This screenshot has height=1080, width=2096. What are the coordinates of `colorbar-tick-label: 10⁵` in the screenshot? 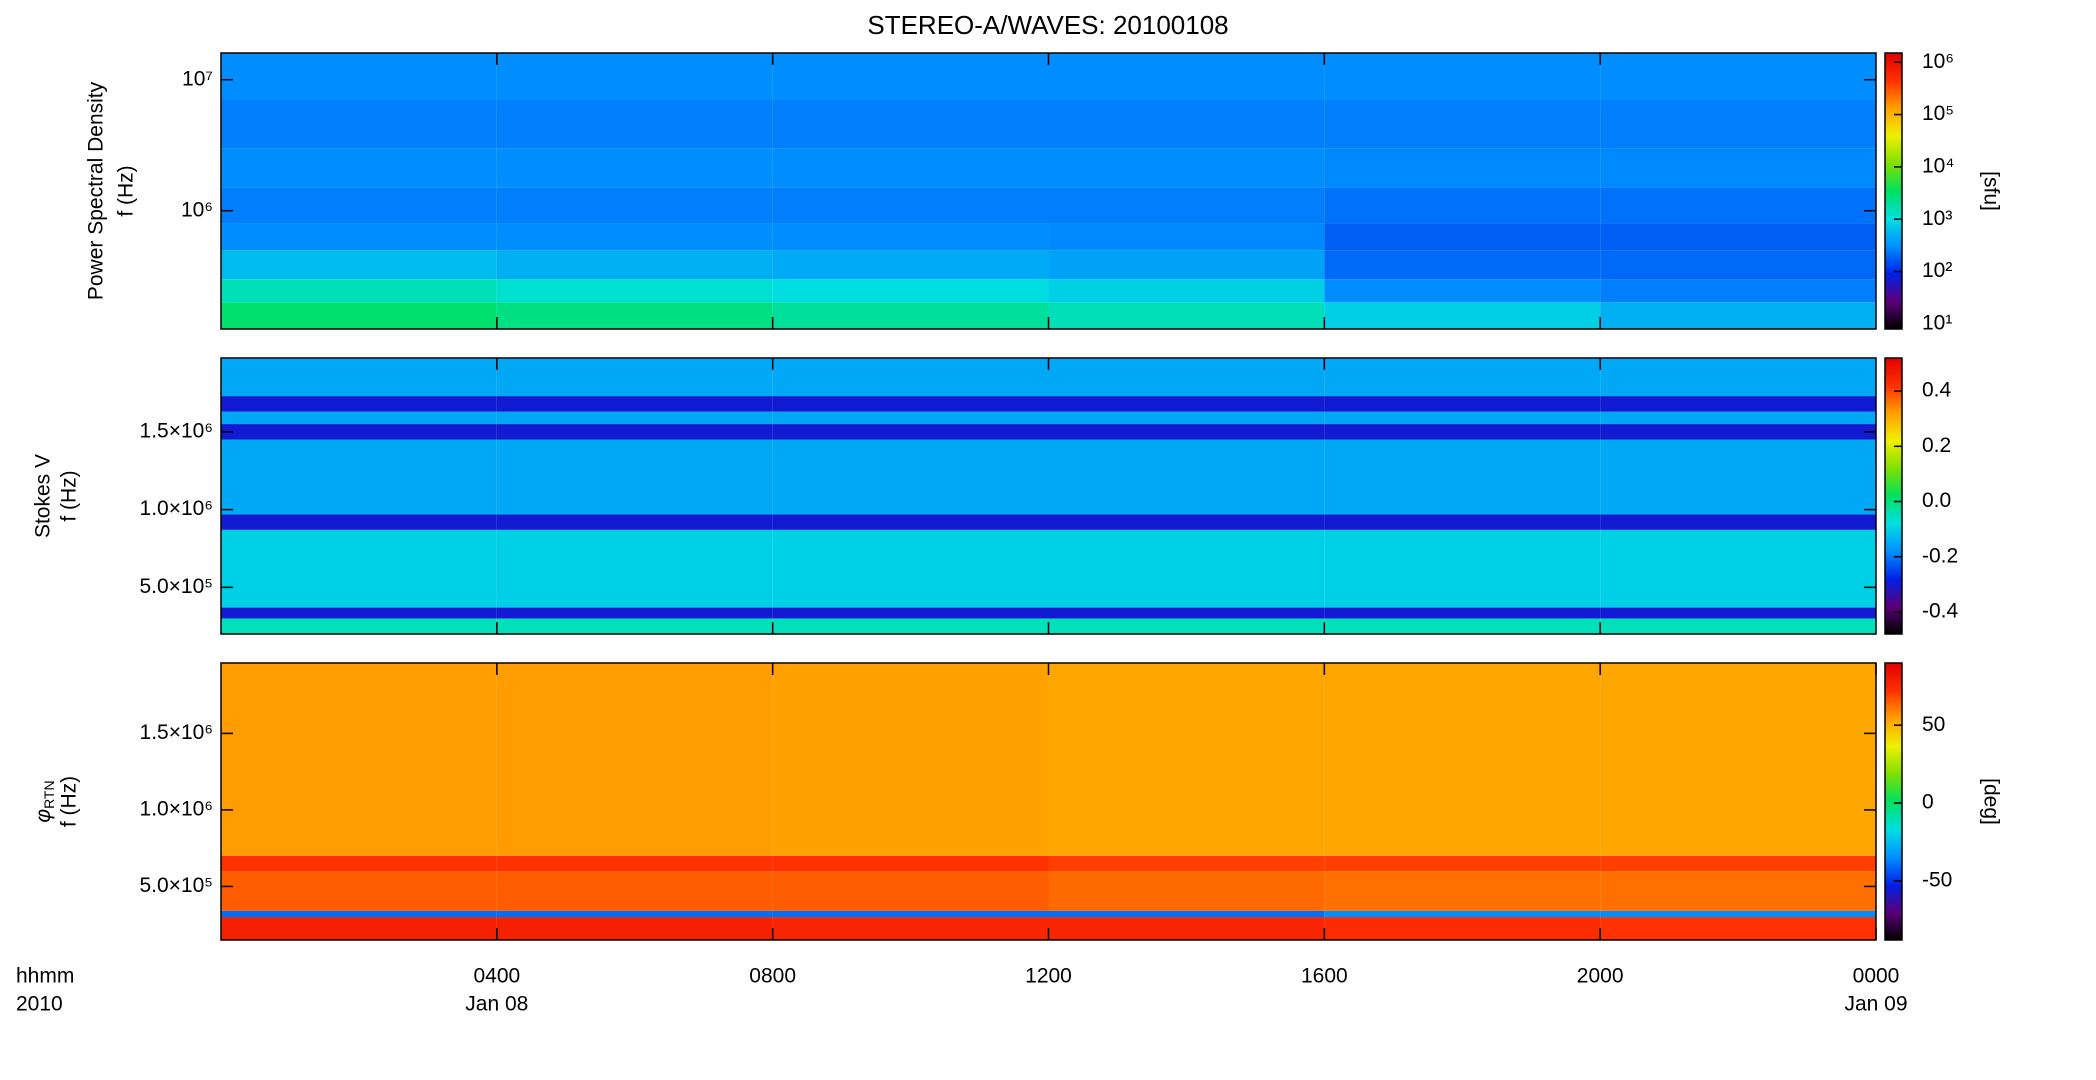 It's located at (1938, 113).